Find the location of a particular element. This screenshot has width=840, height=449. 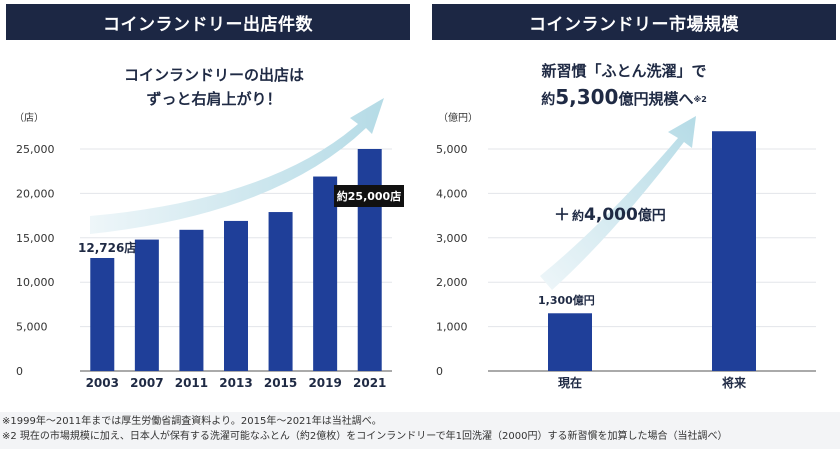

store-count-x-tick-label: 2015 is located at coordinates (280, 383).